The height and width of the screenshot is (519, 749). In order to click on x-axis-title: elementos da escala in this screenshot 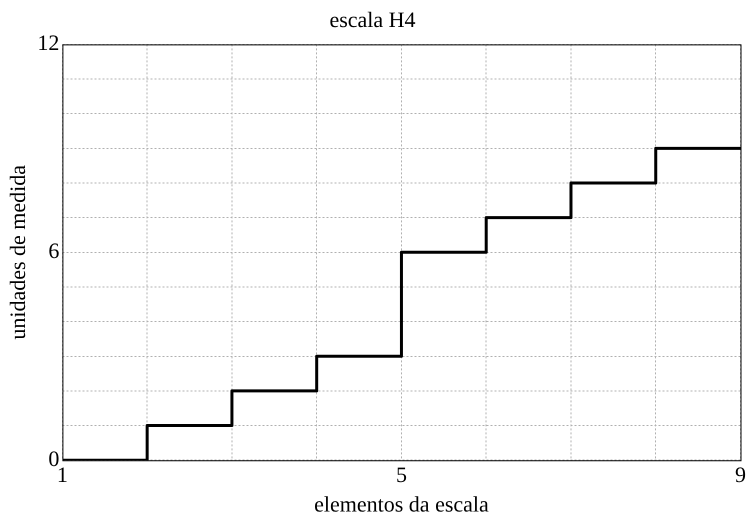, I will do `click(402, 504)`.